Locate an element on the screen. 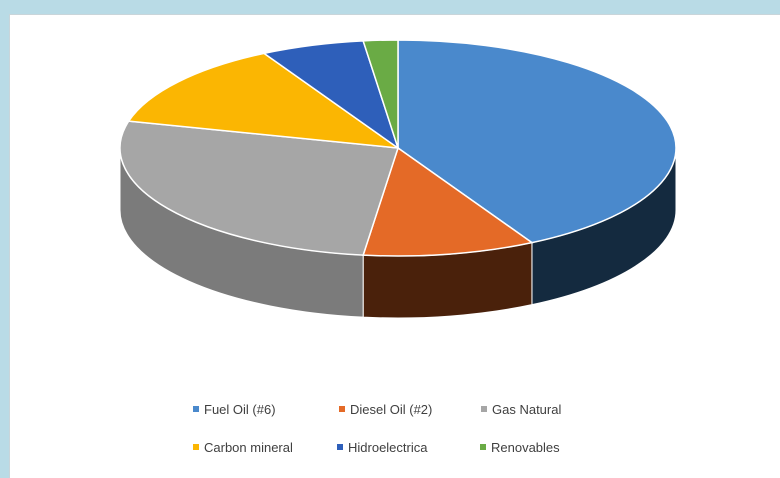  legend-label-hidroelectrica: Hidroelectrica is located at coordinates (388, 447).